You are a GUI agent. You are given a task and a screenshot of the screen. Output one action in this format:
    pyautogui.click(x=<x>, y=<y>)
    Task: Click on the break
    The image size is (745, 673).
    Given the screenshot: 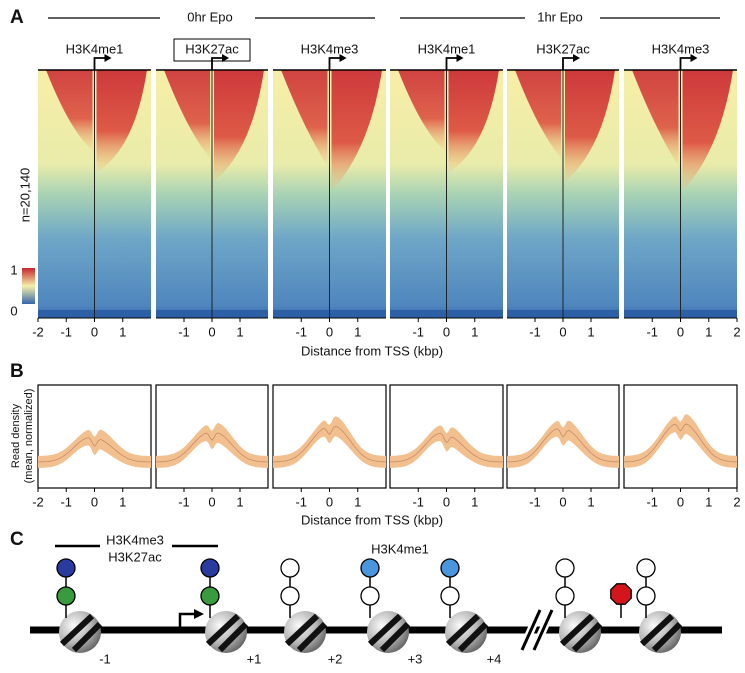 What is the action you would take?
    pyautogui.click(x=537, y=630)
    